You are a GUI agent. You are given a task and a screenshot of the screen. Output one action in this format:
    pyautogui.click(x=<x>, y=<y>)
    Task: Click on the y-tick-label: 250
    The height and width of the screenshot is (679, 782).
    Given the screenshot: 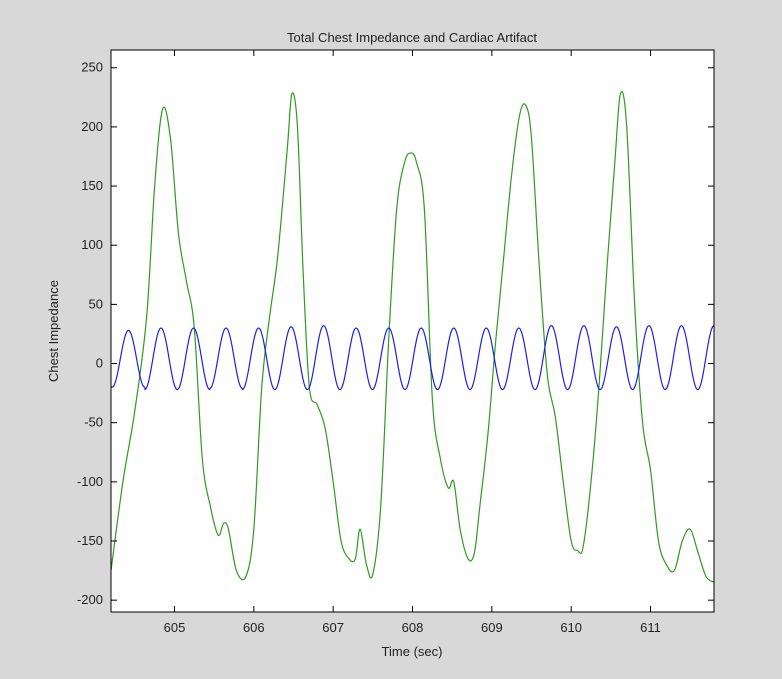 What is the action you would take?
    pyautogui.click(x=92, y=67)
    